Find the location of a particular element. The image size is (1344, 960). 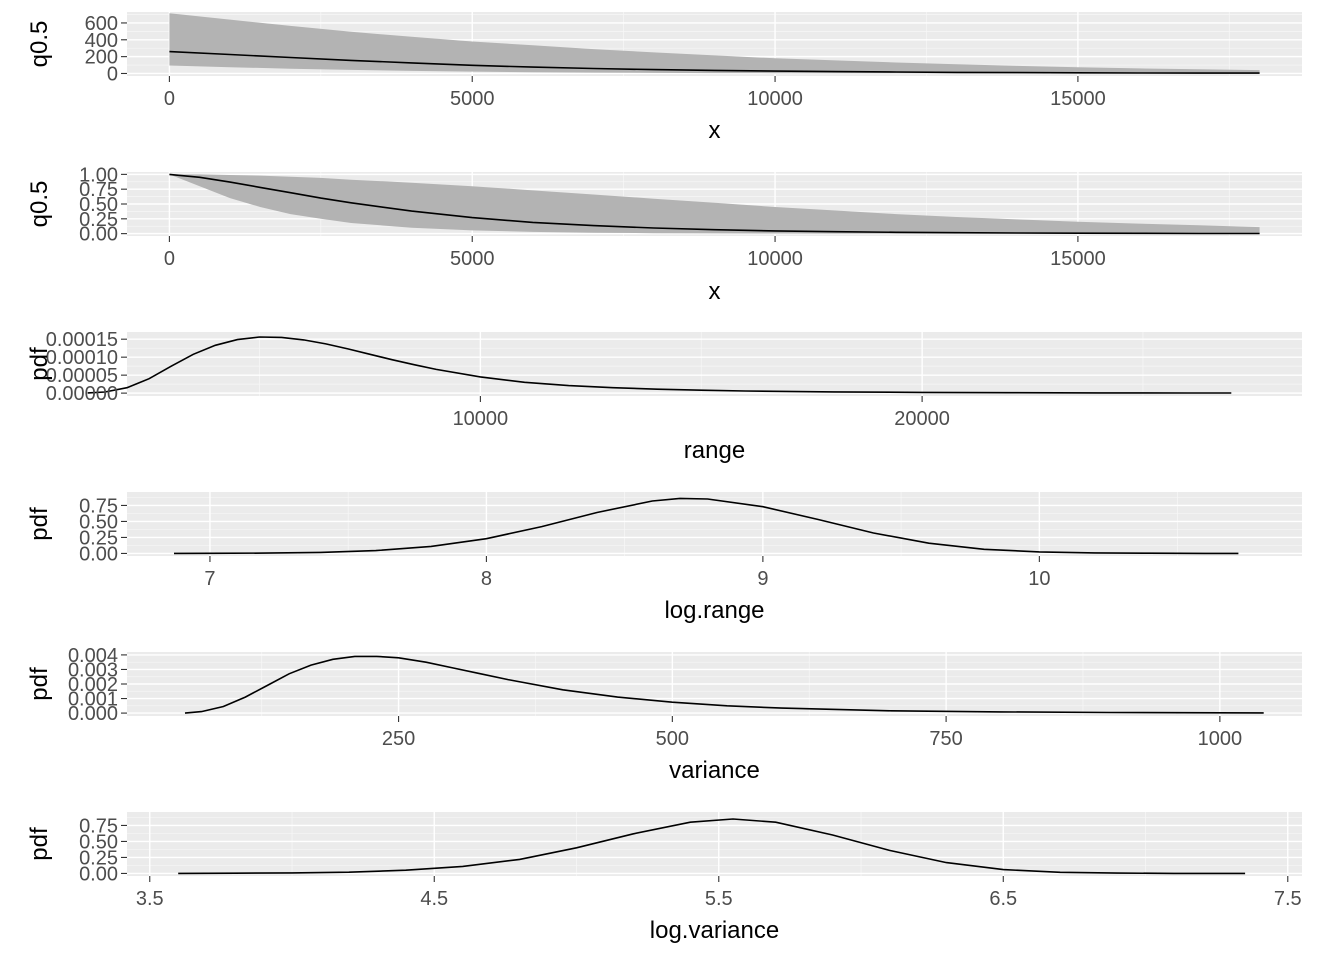

x-tick-label: 7 is located at coordinates (209, 579).